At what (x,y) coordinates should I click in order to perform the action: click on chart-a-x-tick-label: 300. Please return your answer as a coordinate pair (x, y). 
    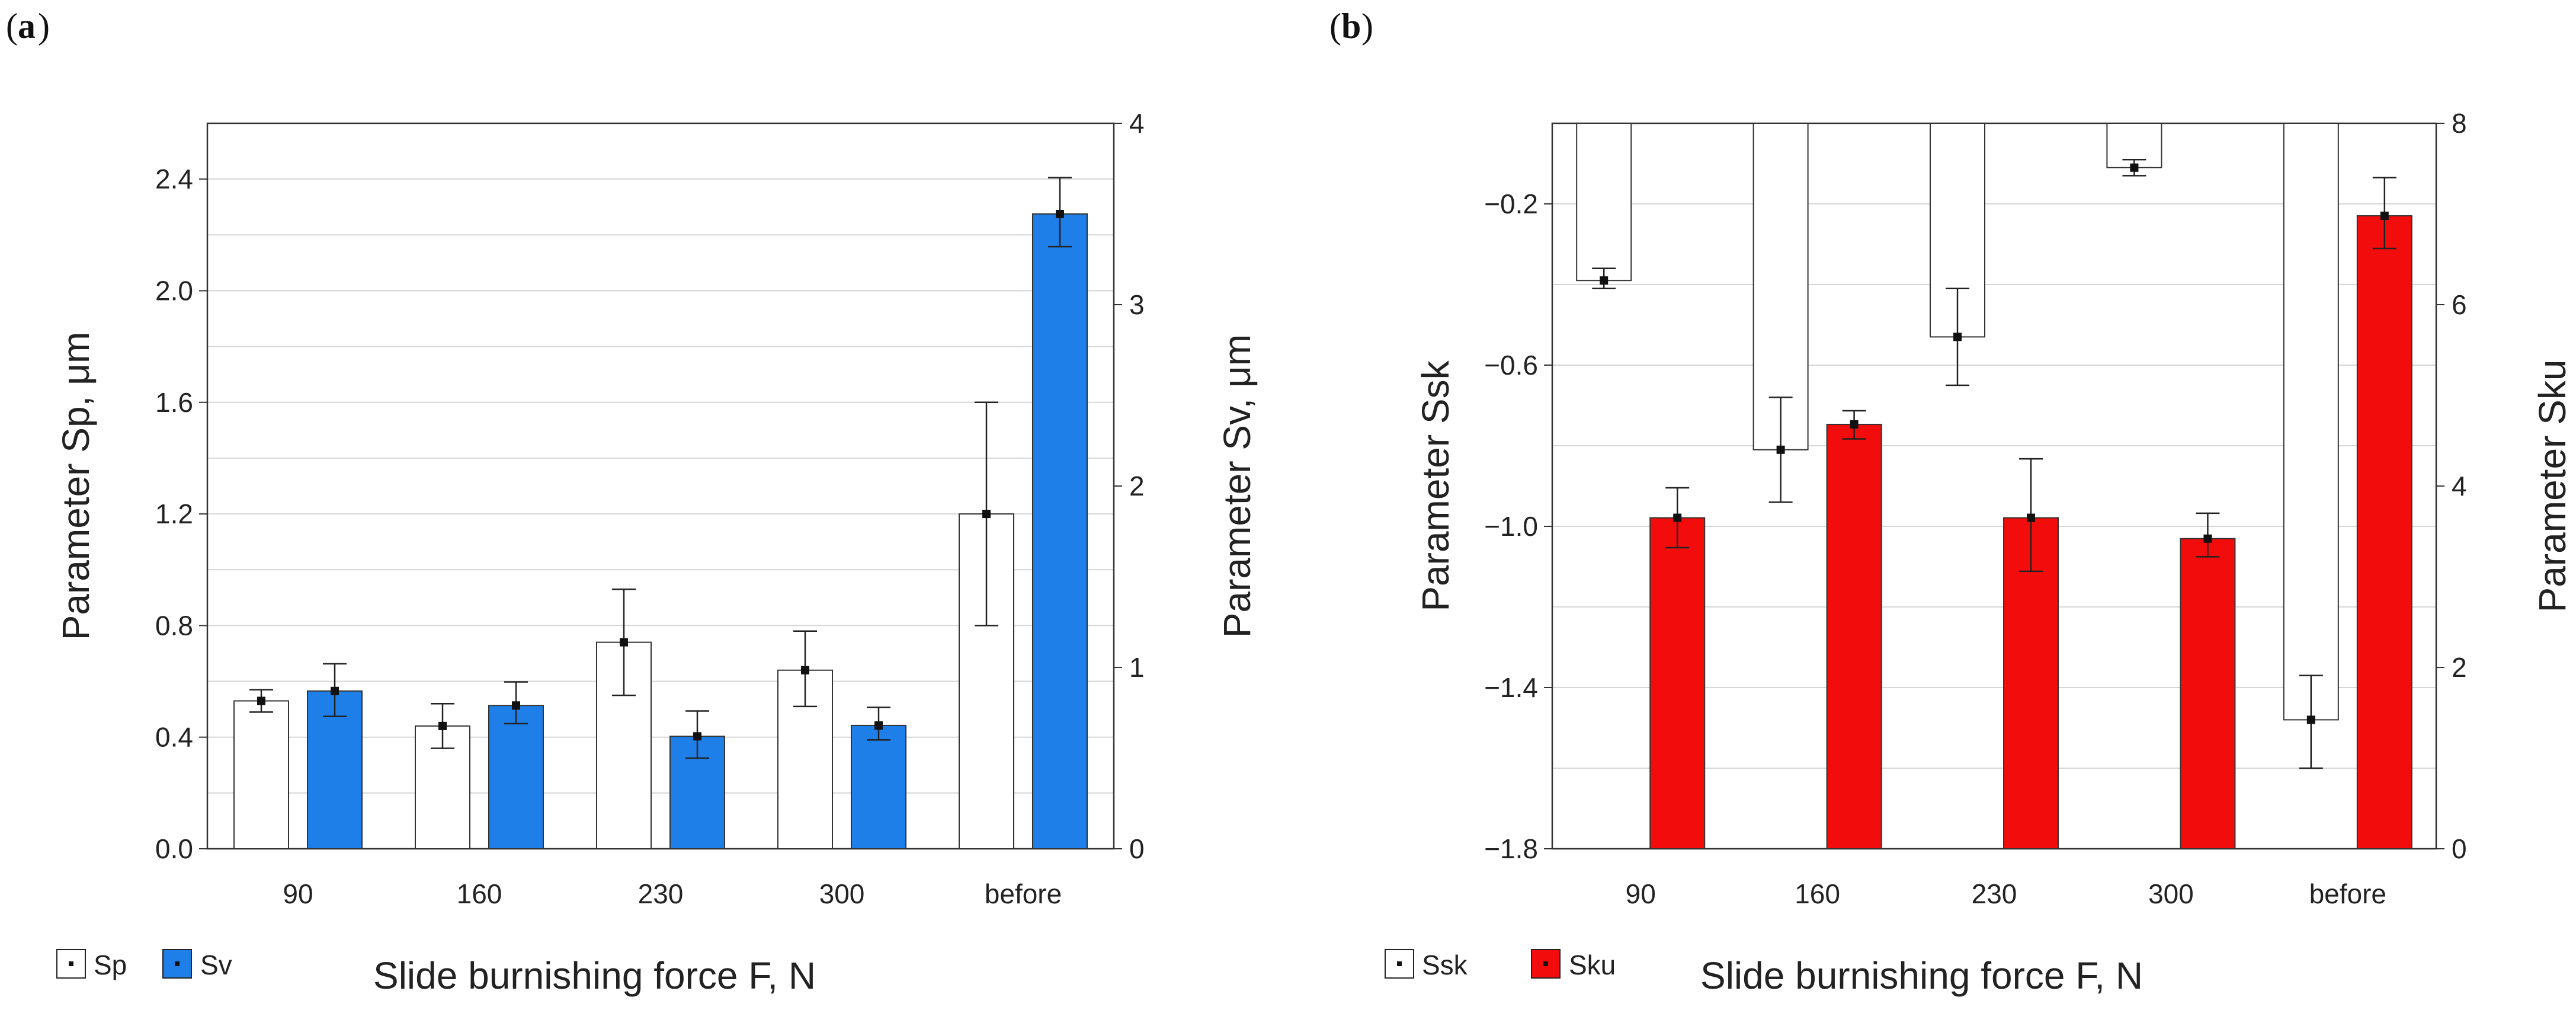
    Looking at the image, I should click on (842, 893).